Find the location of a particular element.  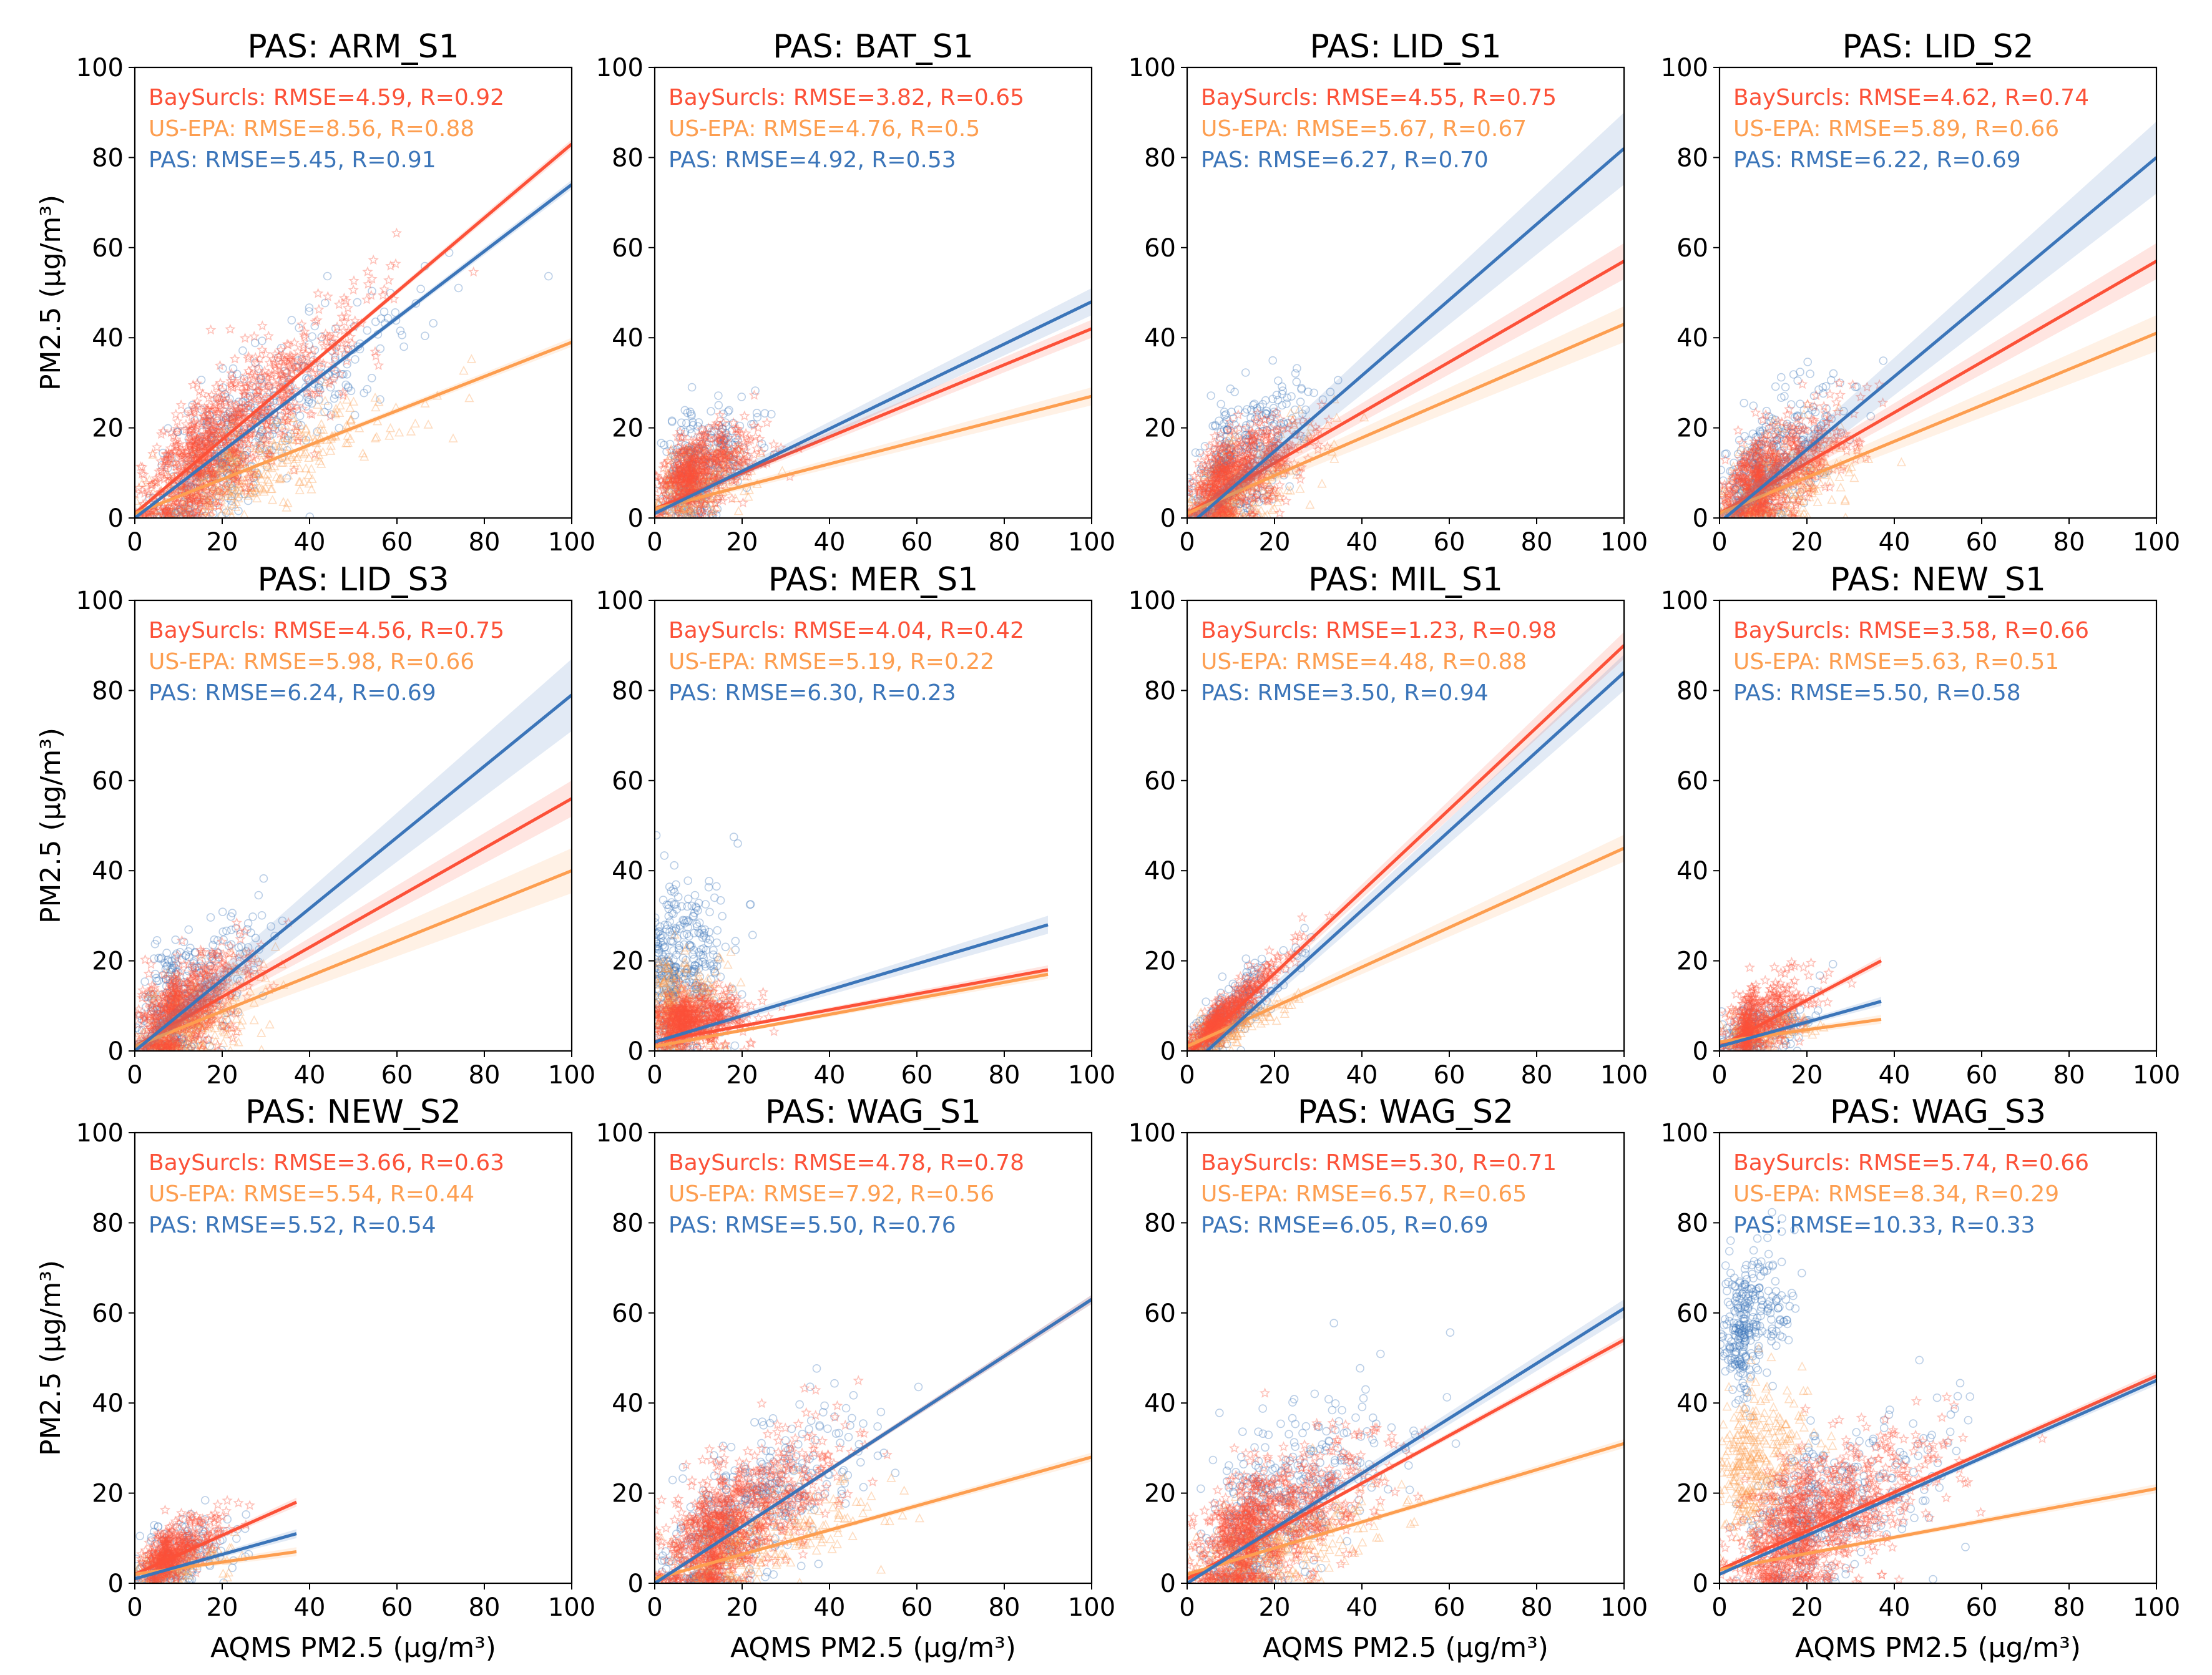

annotation-pas: PAS: RMSE=5.45, R=0.91 is located at coordinates (292, 160).